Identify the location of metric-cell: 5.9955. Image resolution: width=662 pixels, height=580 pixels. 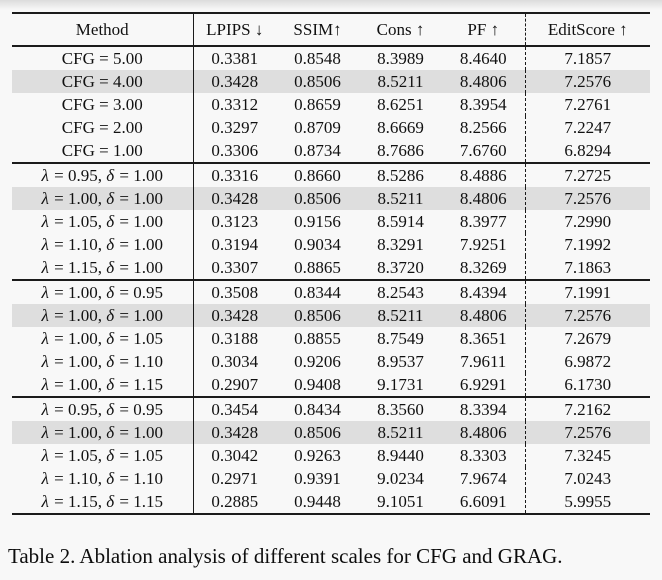
(587, 502).